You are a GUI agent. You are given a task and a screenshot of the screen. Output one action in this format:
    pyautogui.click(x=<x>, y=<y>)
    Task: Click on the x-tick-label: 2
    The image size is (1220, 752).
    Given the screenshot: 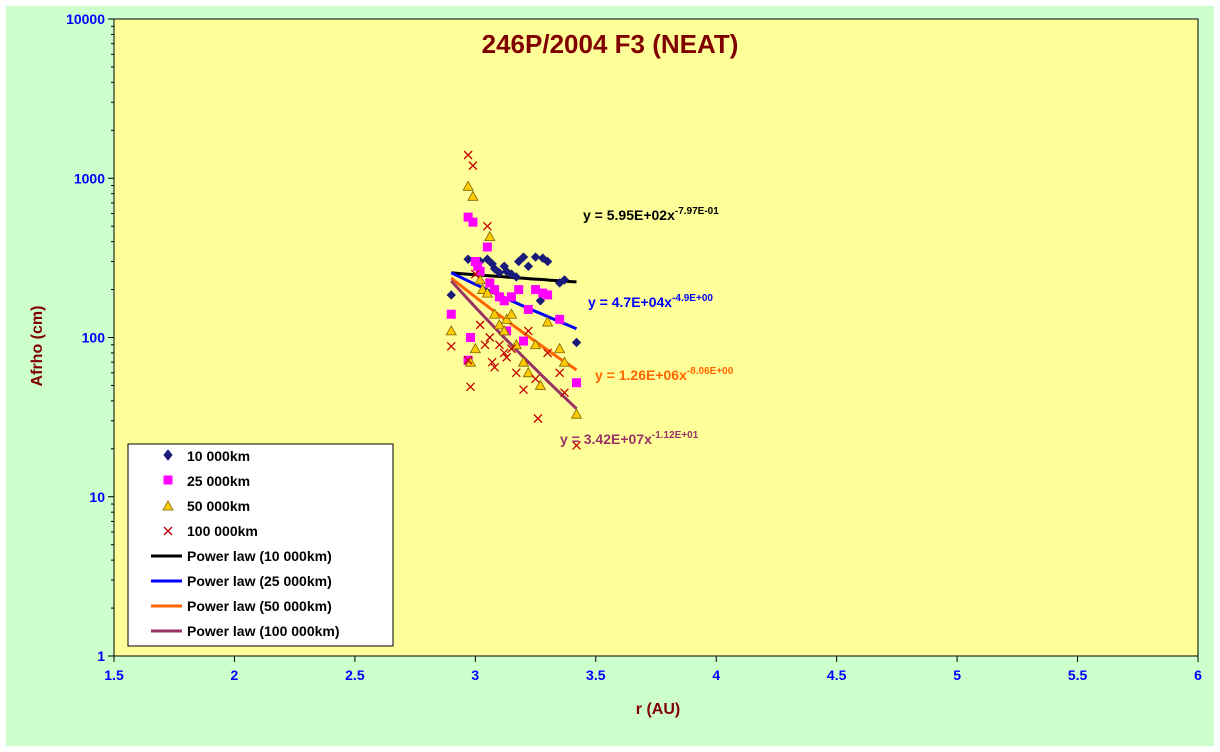 What is the action you would take?
    pyautogui.click(x=235, y=675)
    